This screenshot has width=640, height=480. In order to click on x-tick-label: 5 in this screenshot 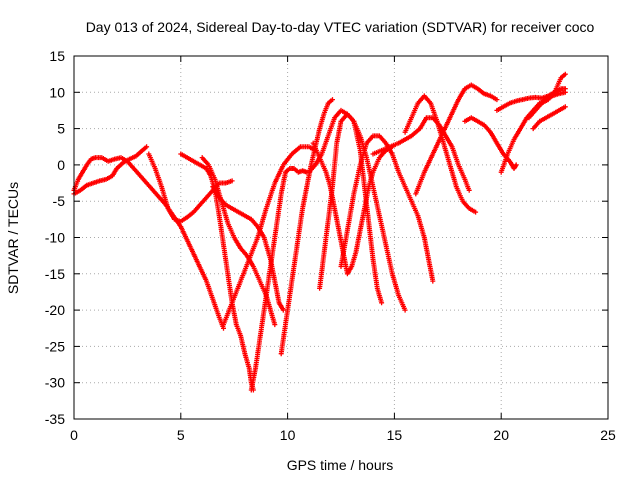, I will do `click(181, 435)`.